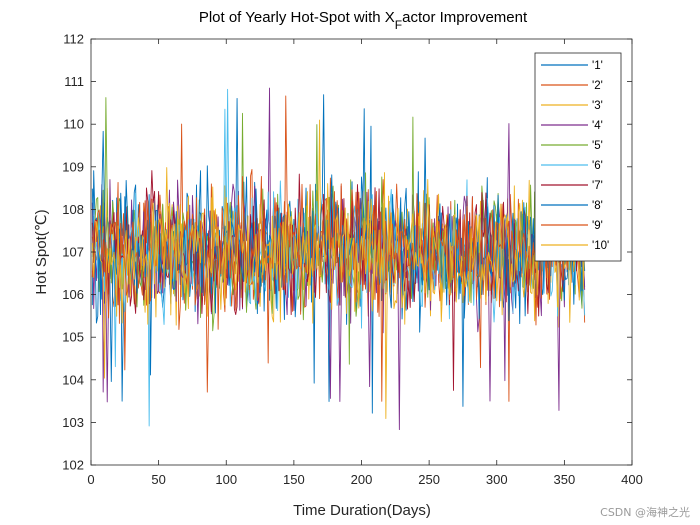  What do you see at coordinates (645, 512) in the screenshot?
I see `watermark: CSDN @海神之光` at bounding box center [645, 512].